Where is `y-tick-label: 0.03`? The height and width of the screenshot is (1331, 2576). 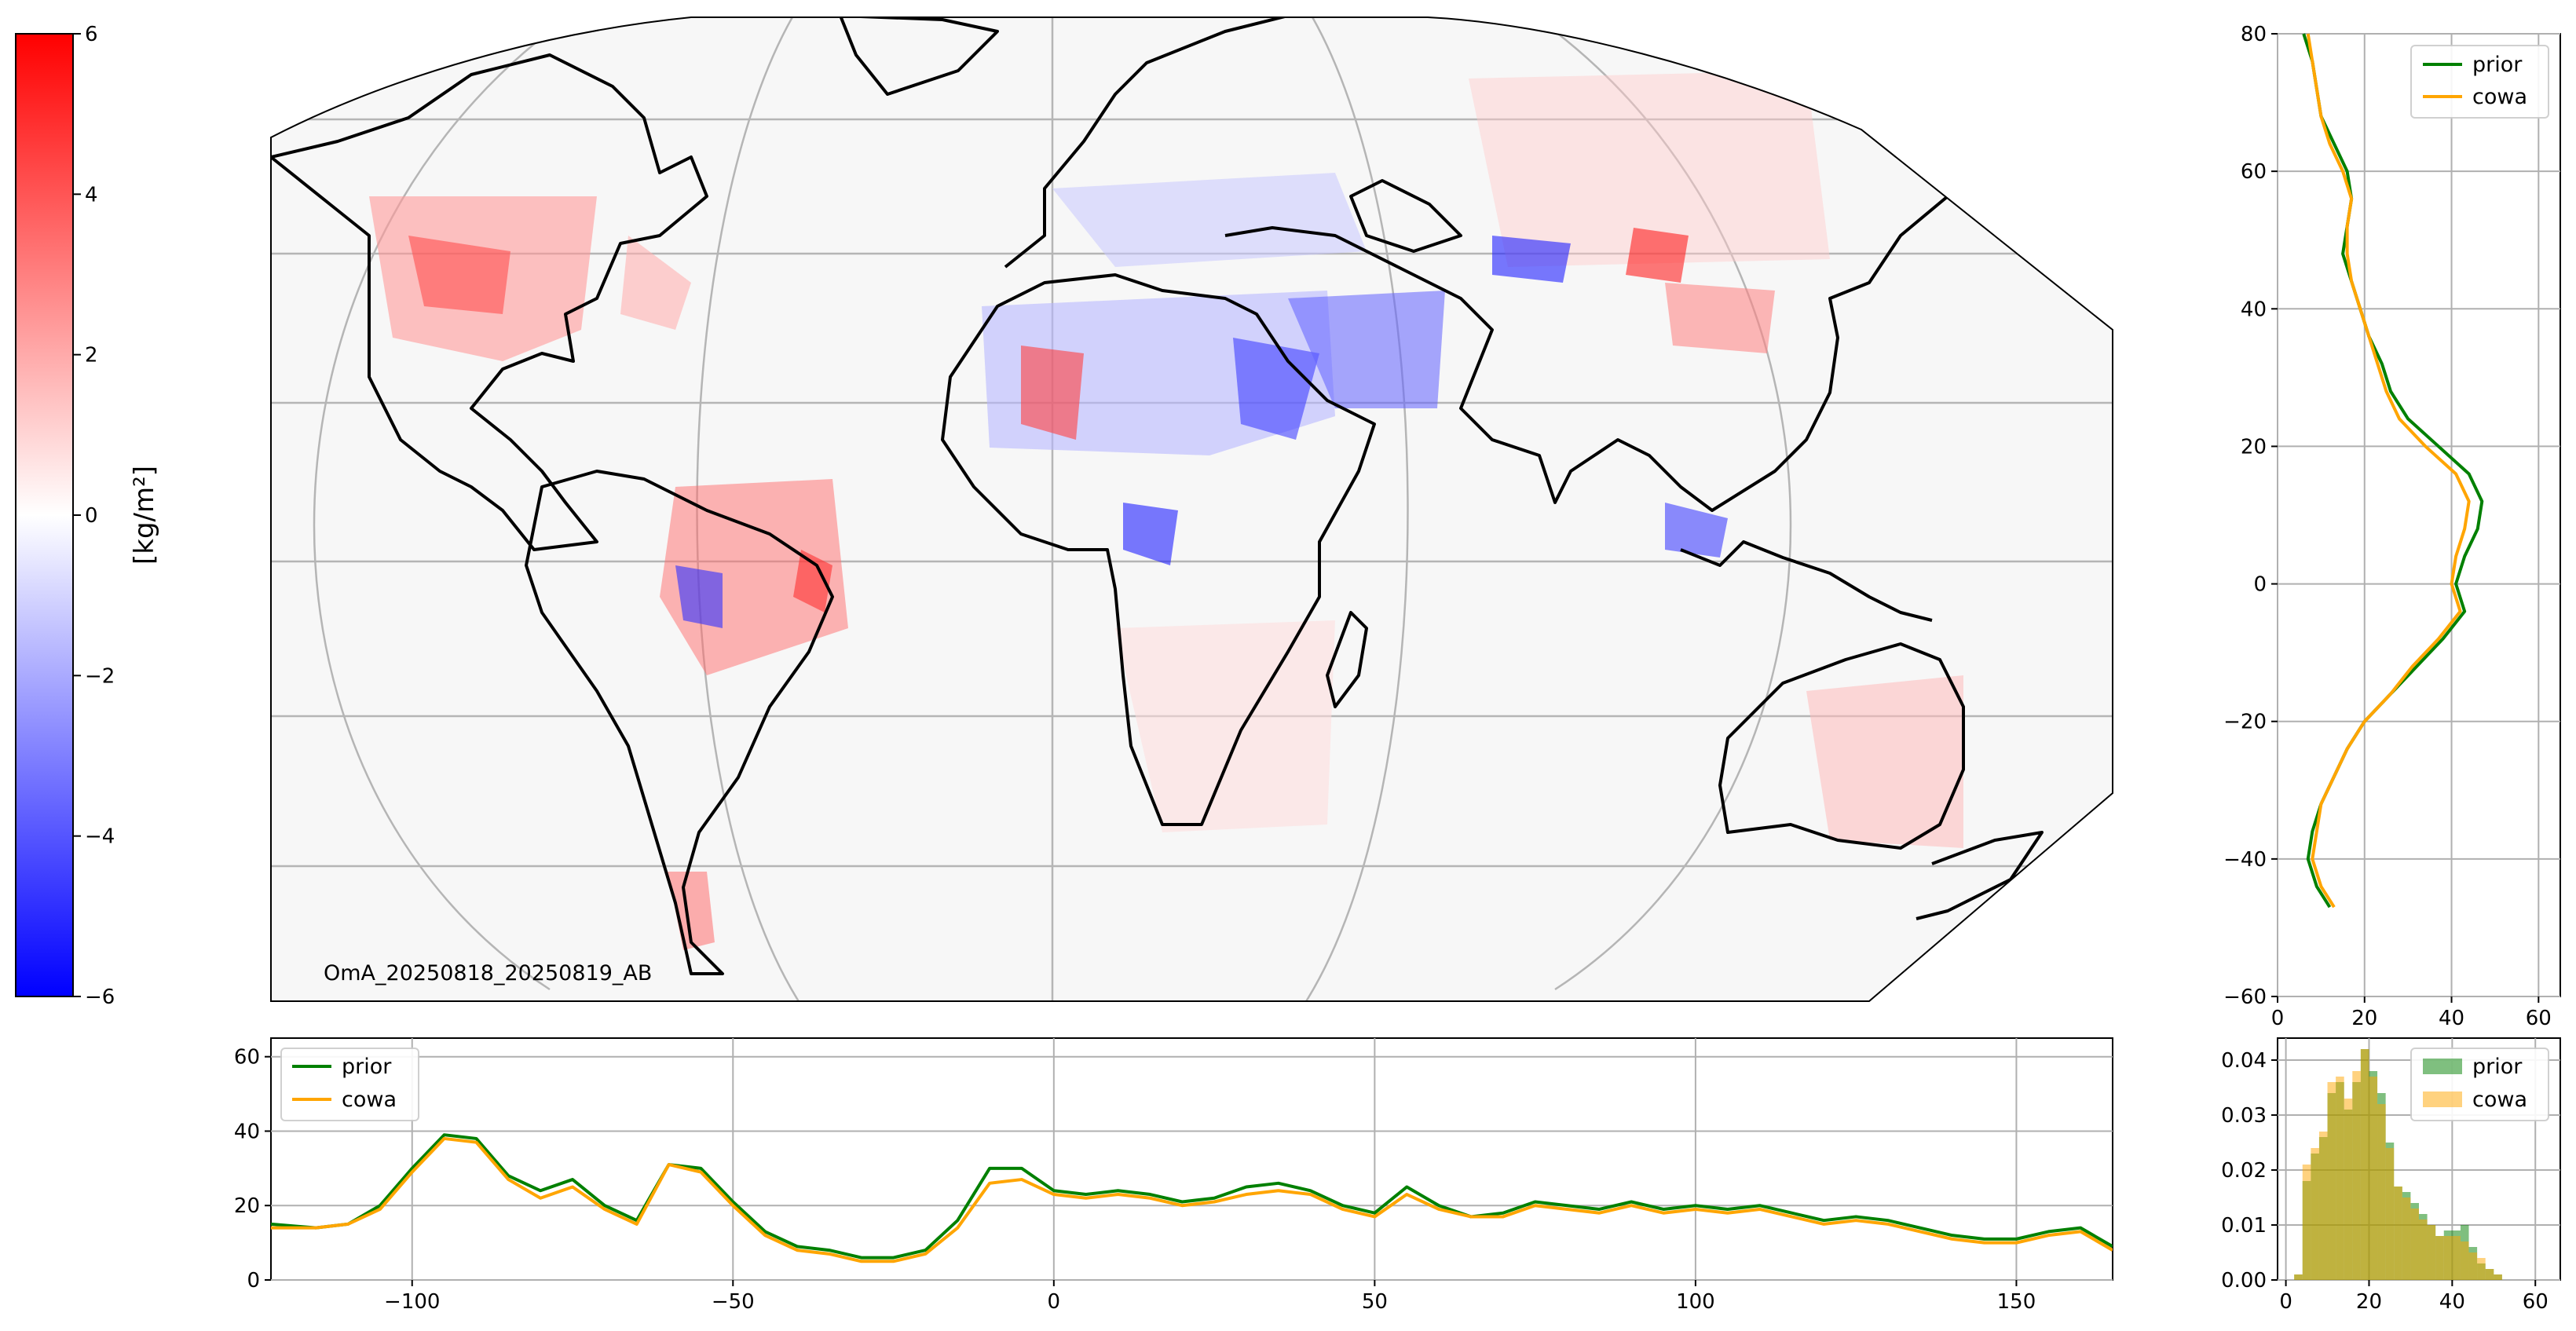 y-tick-label: 0.03 is located at coordinates (2244, 1116).